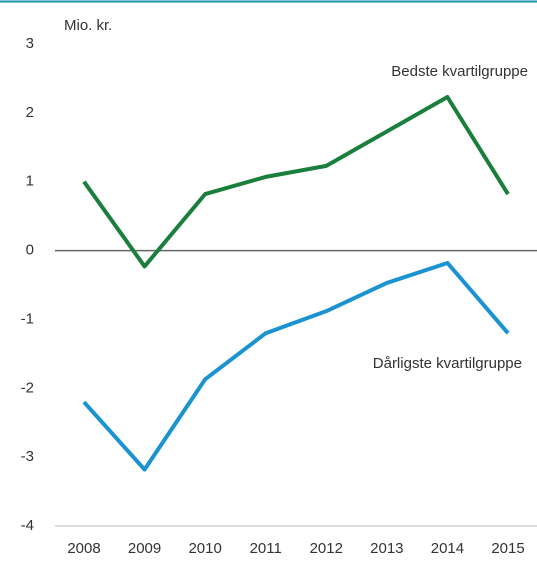 Image resolution: width=537 pixels, height=562 pixels. Describe the element at coordinates (88, 25) in the screenshot. I see `y-axis-label: Mio. kr.` at that location.